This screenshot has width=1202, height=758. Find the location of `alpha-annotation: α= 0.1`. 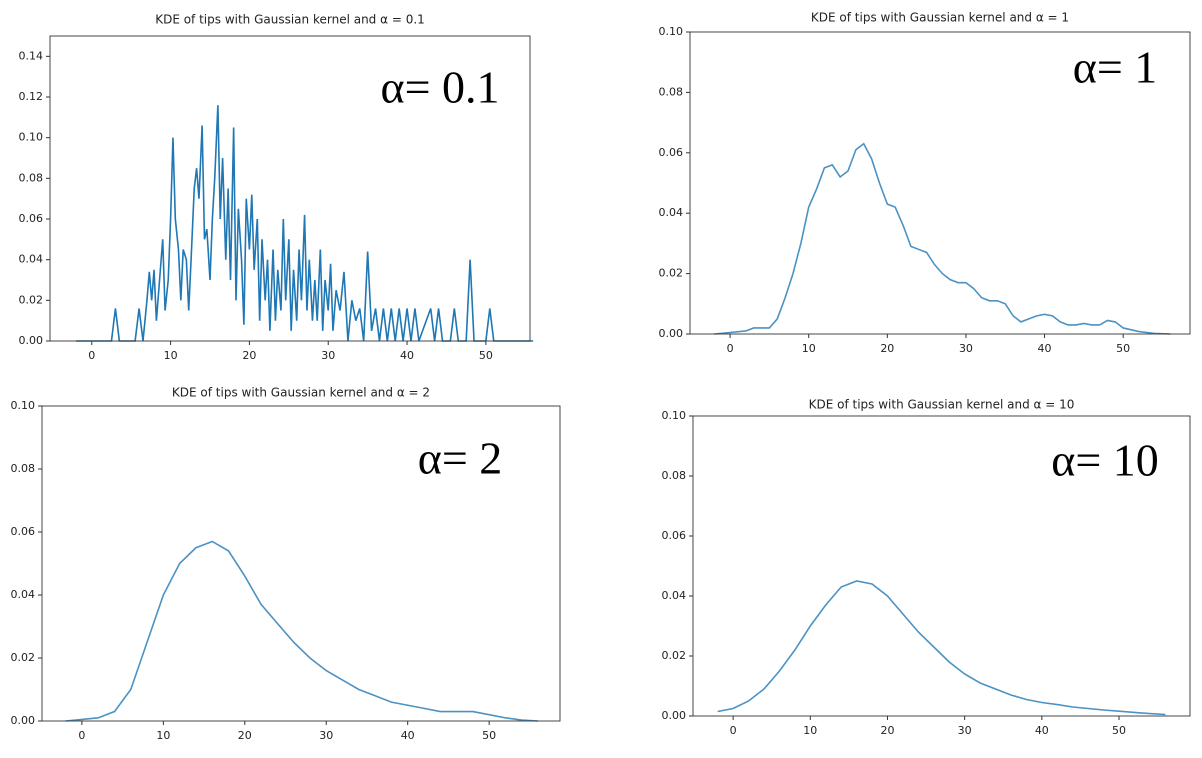

alpha-annotation: α= 0.1 is located at coordinates (439, 87).